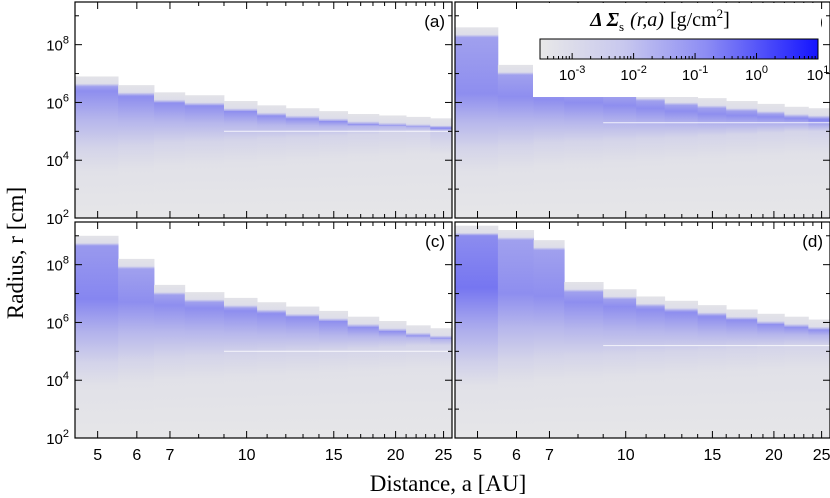  I want to click on colorbar-tick-label: 10¹, so click(818, 74).